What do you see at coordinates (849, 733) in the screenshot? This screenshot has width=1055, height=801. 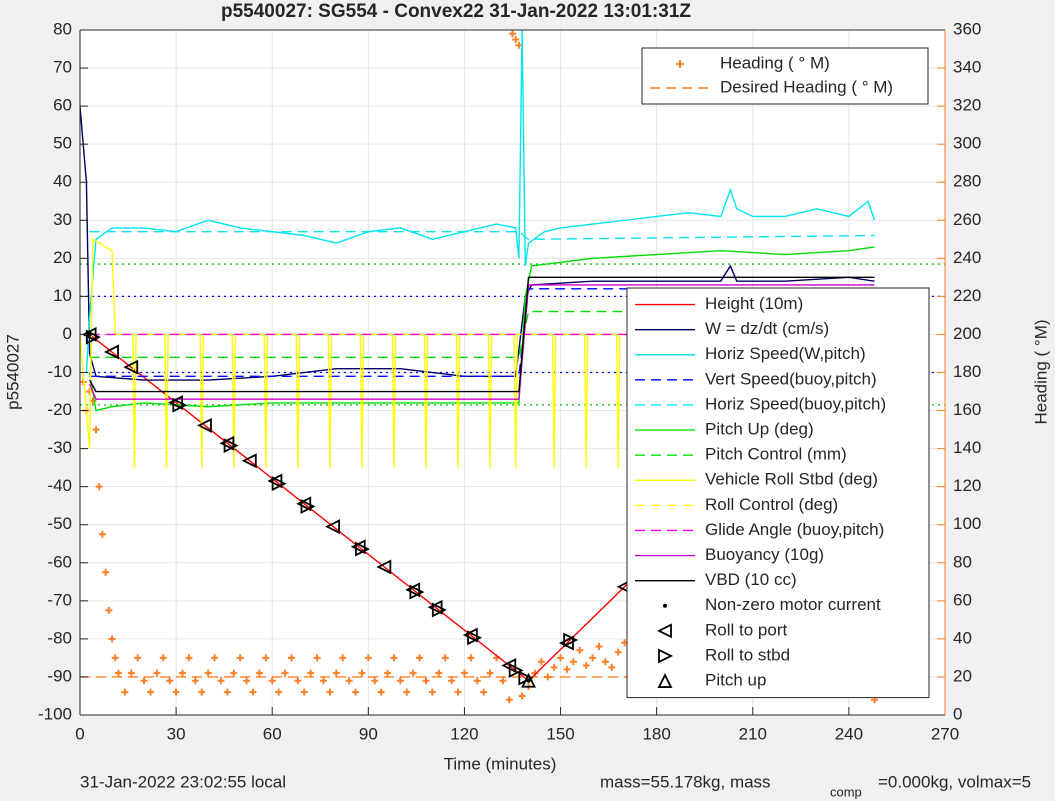 I see `x-tick-label: 240` at bounding box center [849, 733].